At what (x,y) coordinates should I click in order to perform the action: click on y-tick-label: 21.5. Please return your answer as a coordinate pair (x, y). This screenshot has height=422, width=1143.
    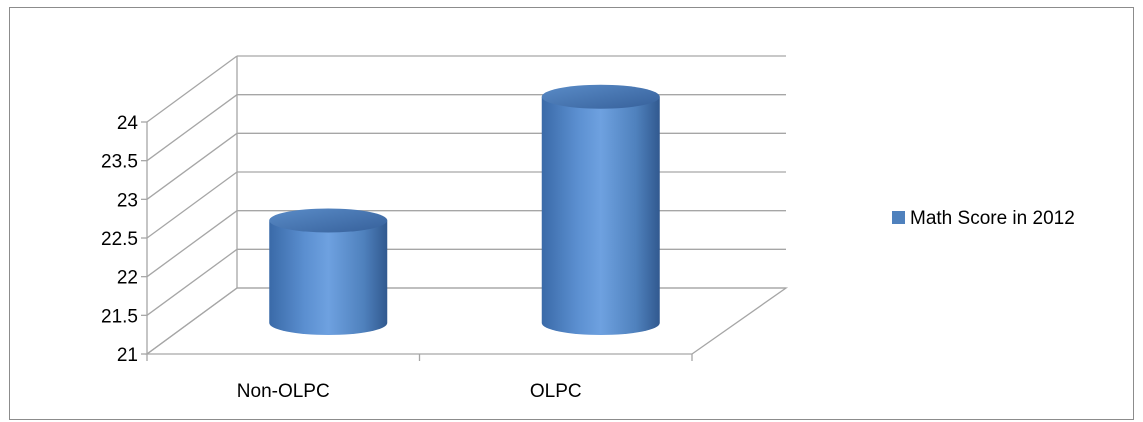
    Looking at the image, I should click on (119, 316).